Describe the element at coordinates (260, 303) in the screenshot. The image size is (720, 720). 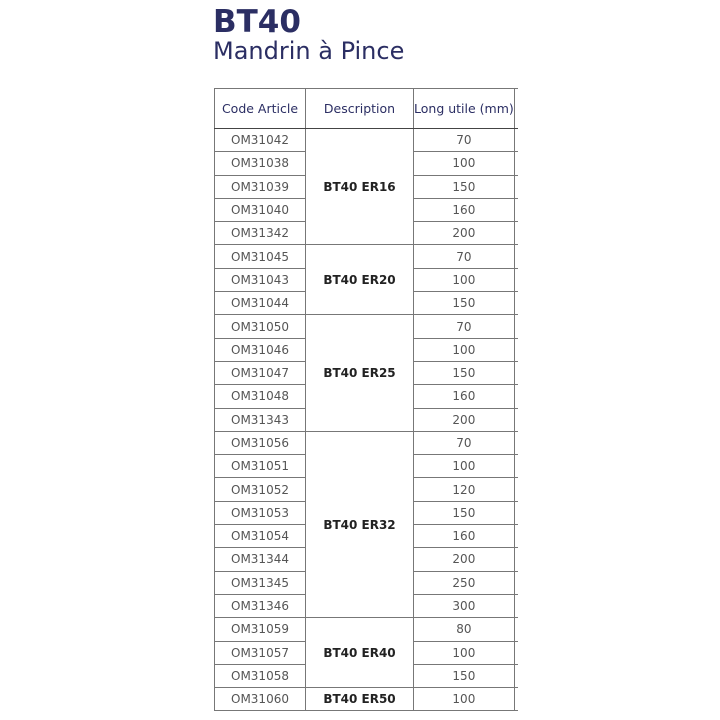
I see `code-article-cell: OM31044` at that location.